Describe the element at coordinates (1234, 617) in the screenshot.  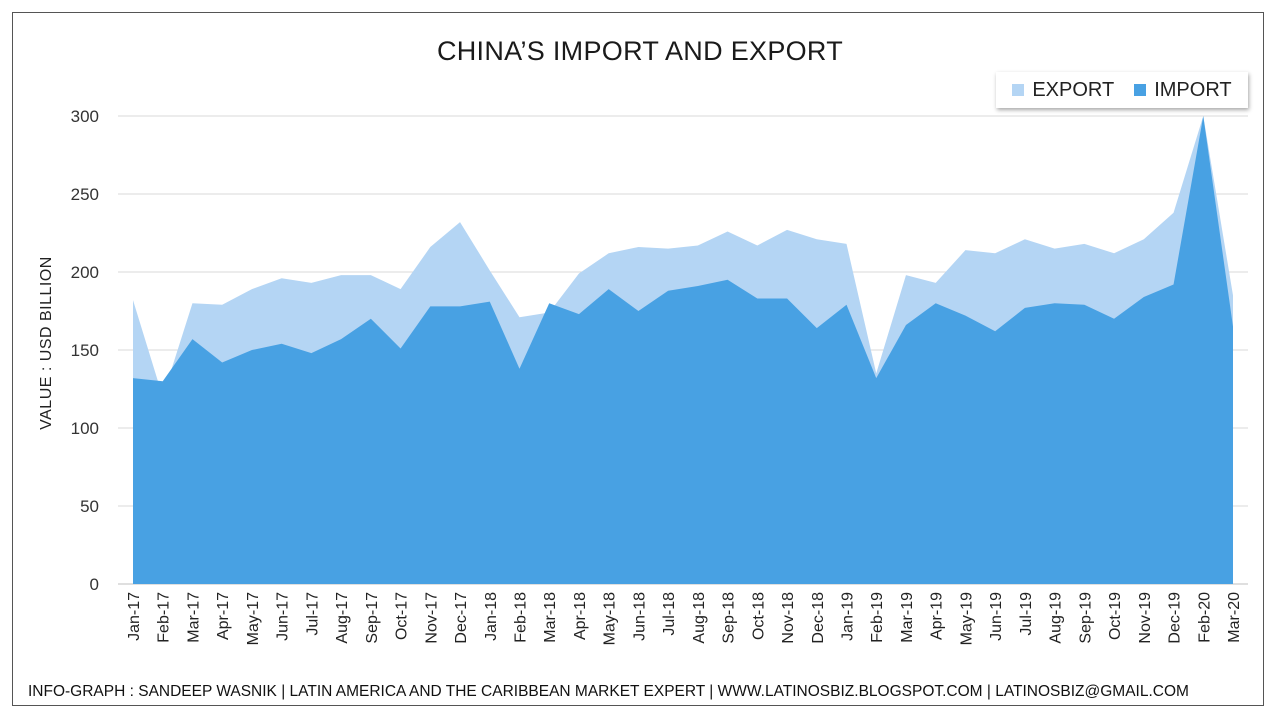
I see `x-tick-label: Mar-20` at that location.